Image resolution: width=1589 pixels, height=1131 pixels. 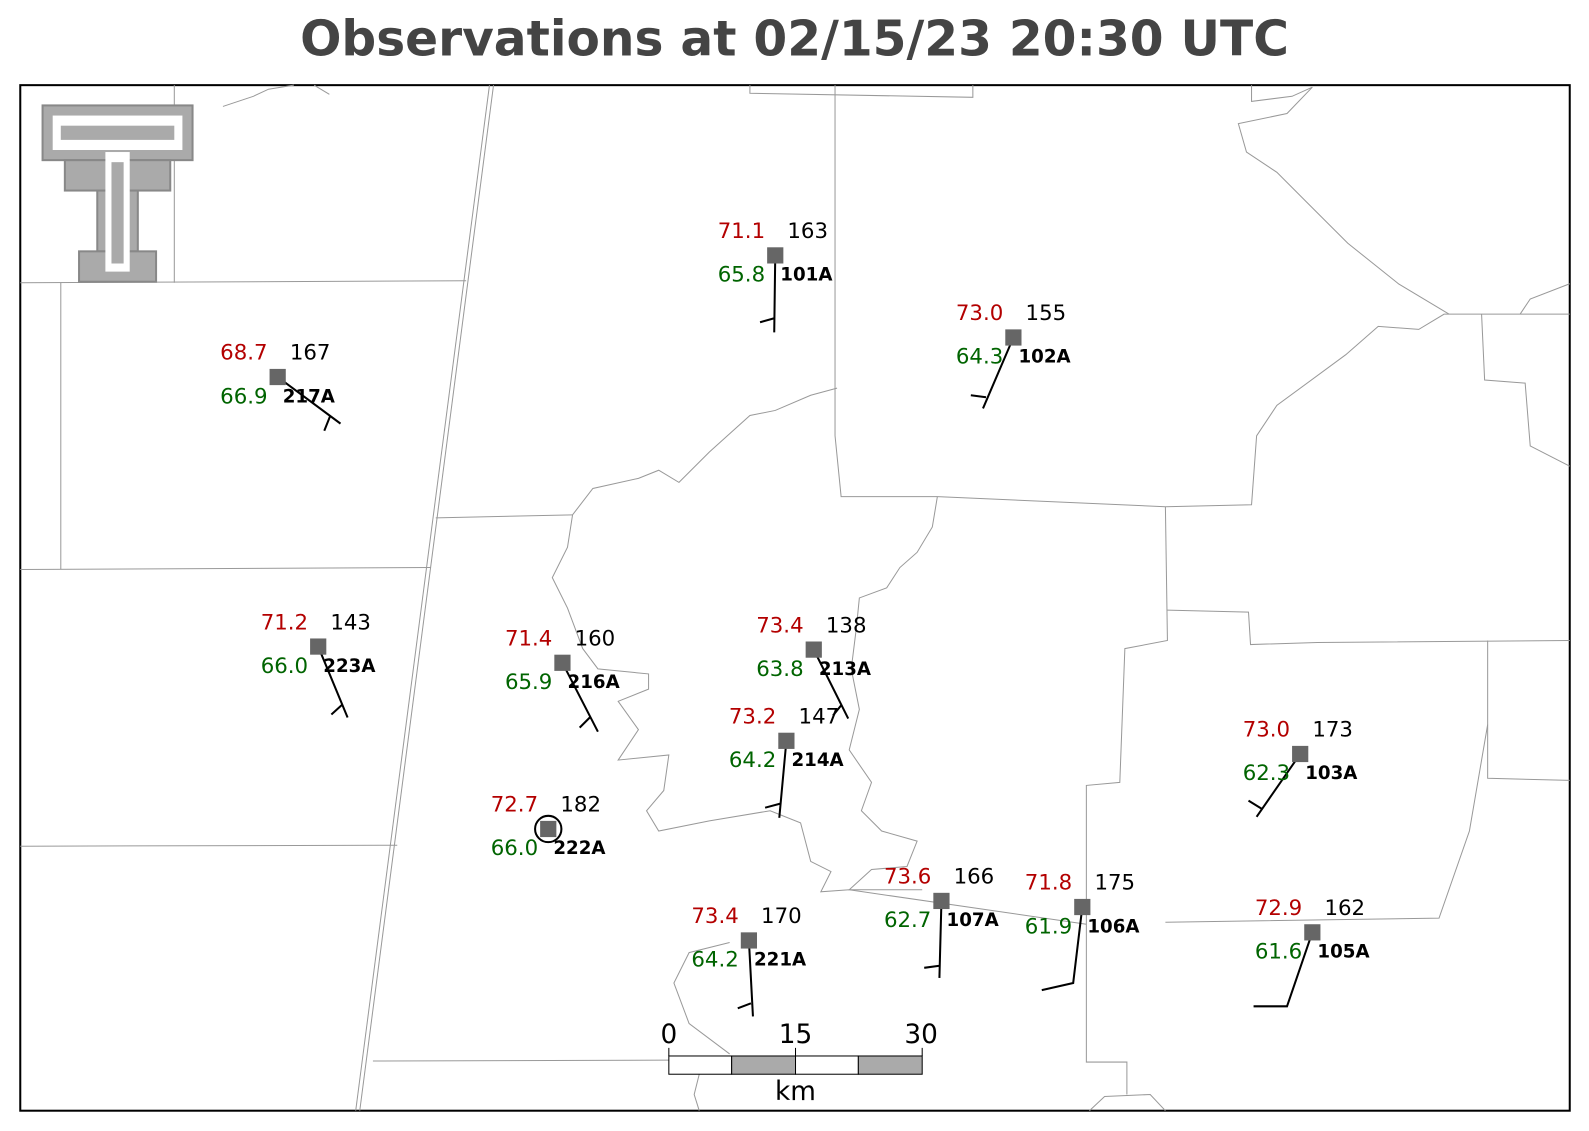 What do you see at coordinates (528, 682) in the screenshot?
I see `dewpoint: 65.9` at bounding box center [528, 682].